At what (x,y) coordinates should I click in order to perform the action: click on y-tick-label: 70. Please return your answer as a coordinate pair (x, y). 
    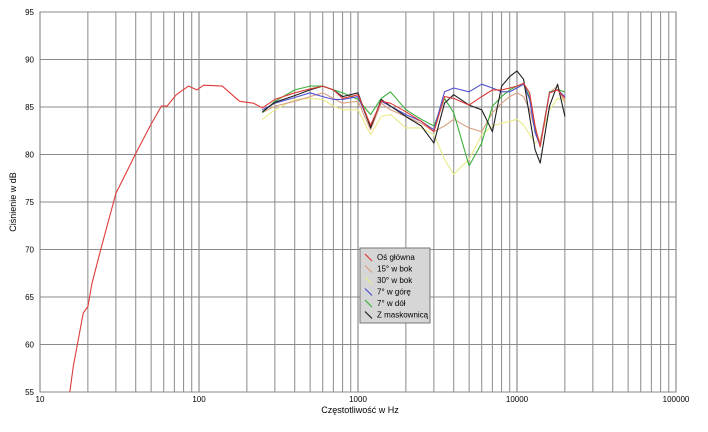
    Looking at the image, I should click on (29, 250).